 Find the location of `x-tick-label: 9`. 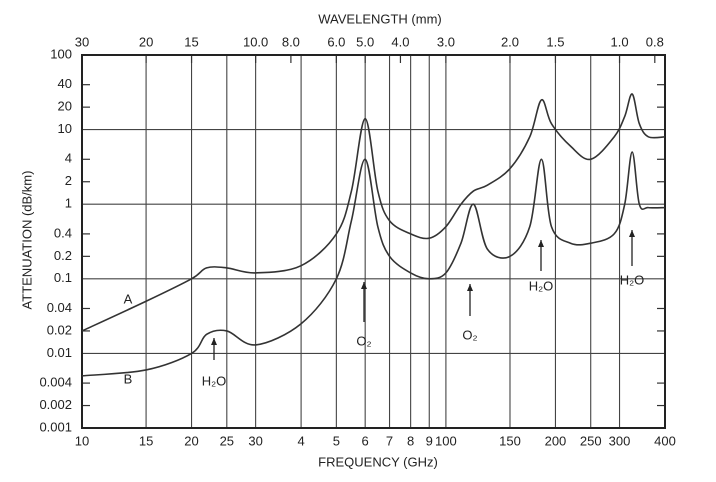

x-tick-label: 9 is located at coordinates (429, 440).